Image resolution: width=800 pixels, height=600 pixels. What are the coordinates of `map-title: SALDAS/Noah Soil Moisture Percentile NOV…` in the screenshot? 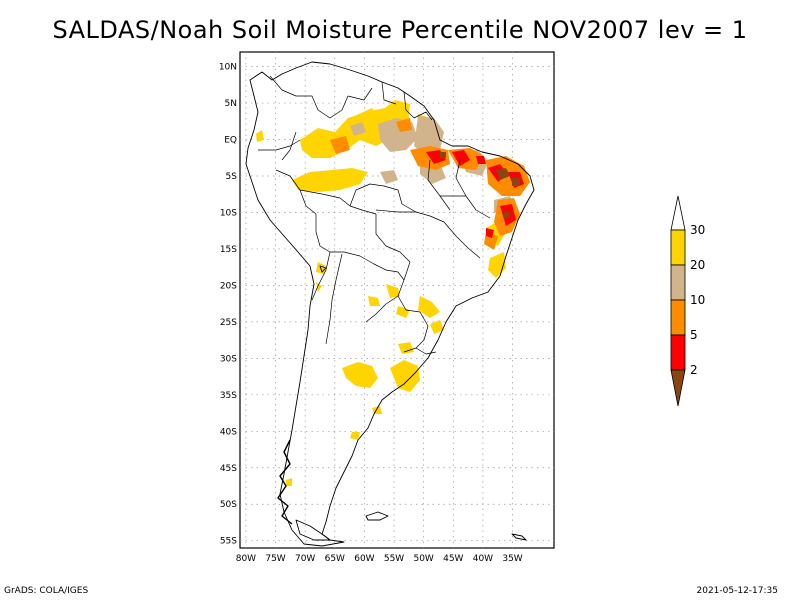 It's located at (400, 30).